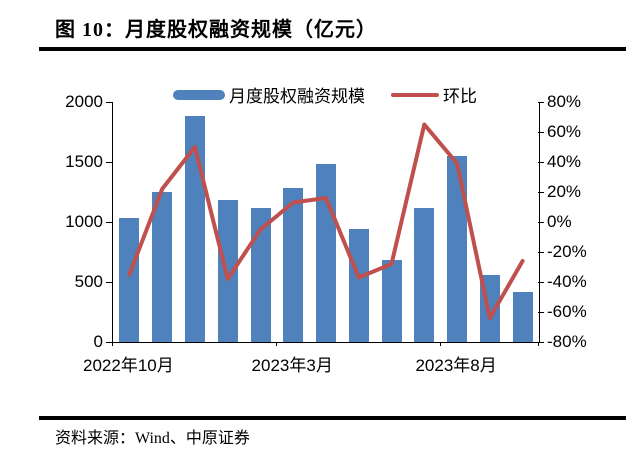  Describe the element at coordinates (128, 365) in the screenshot. I see `x-axis-label: 2022年10月` at that location.